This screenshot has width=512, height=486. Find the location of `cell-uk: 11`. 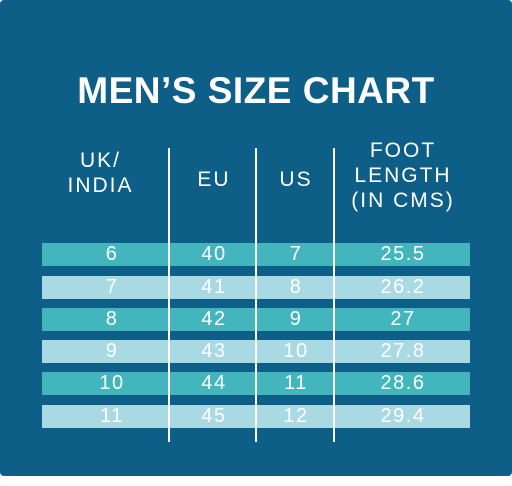

cell-uk: 11 is located at coordinates (112, 416).